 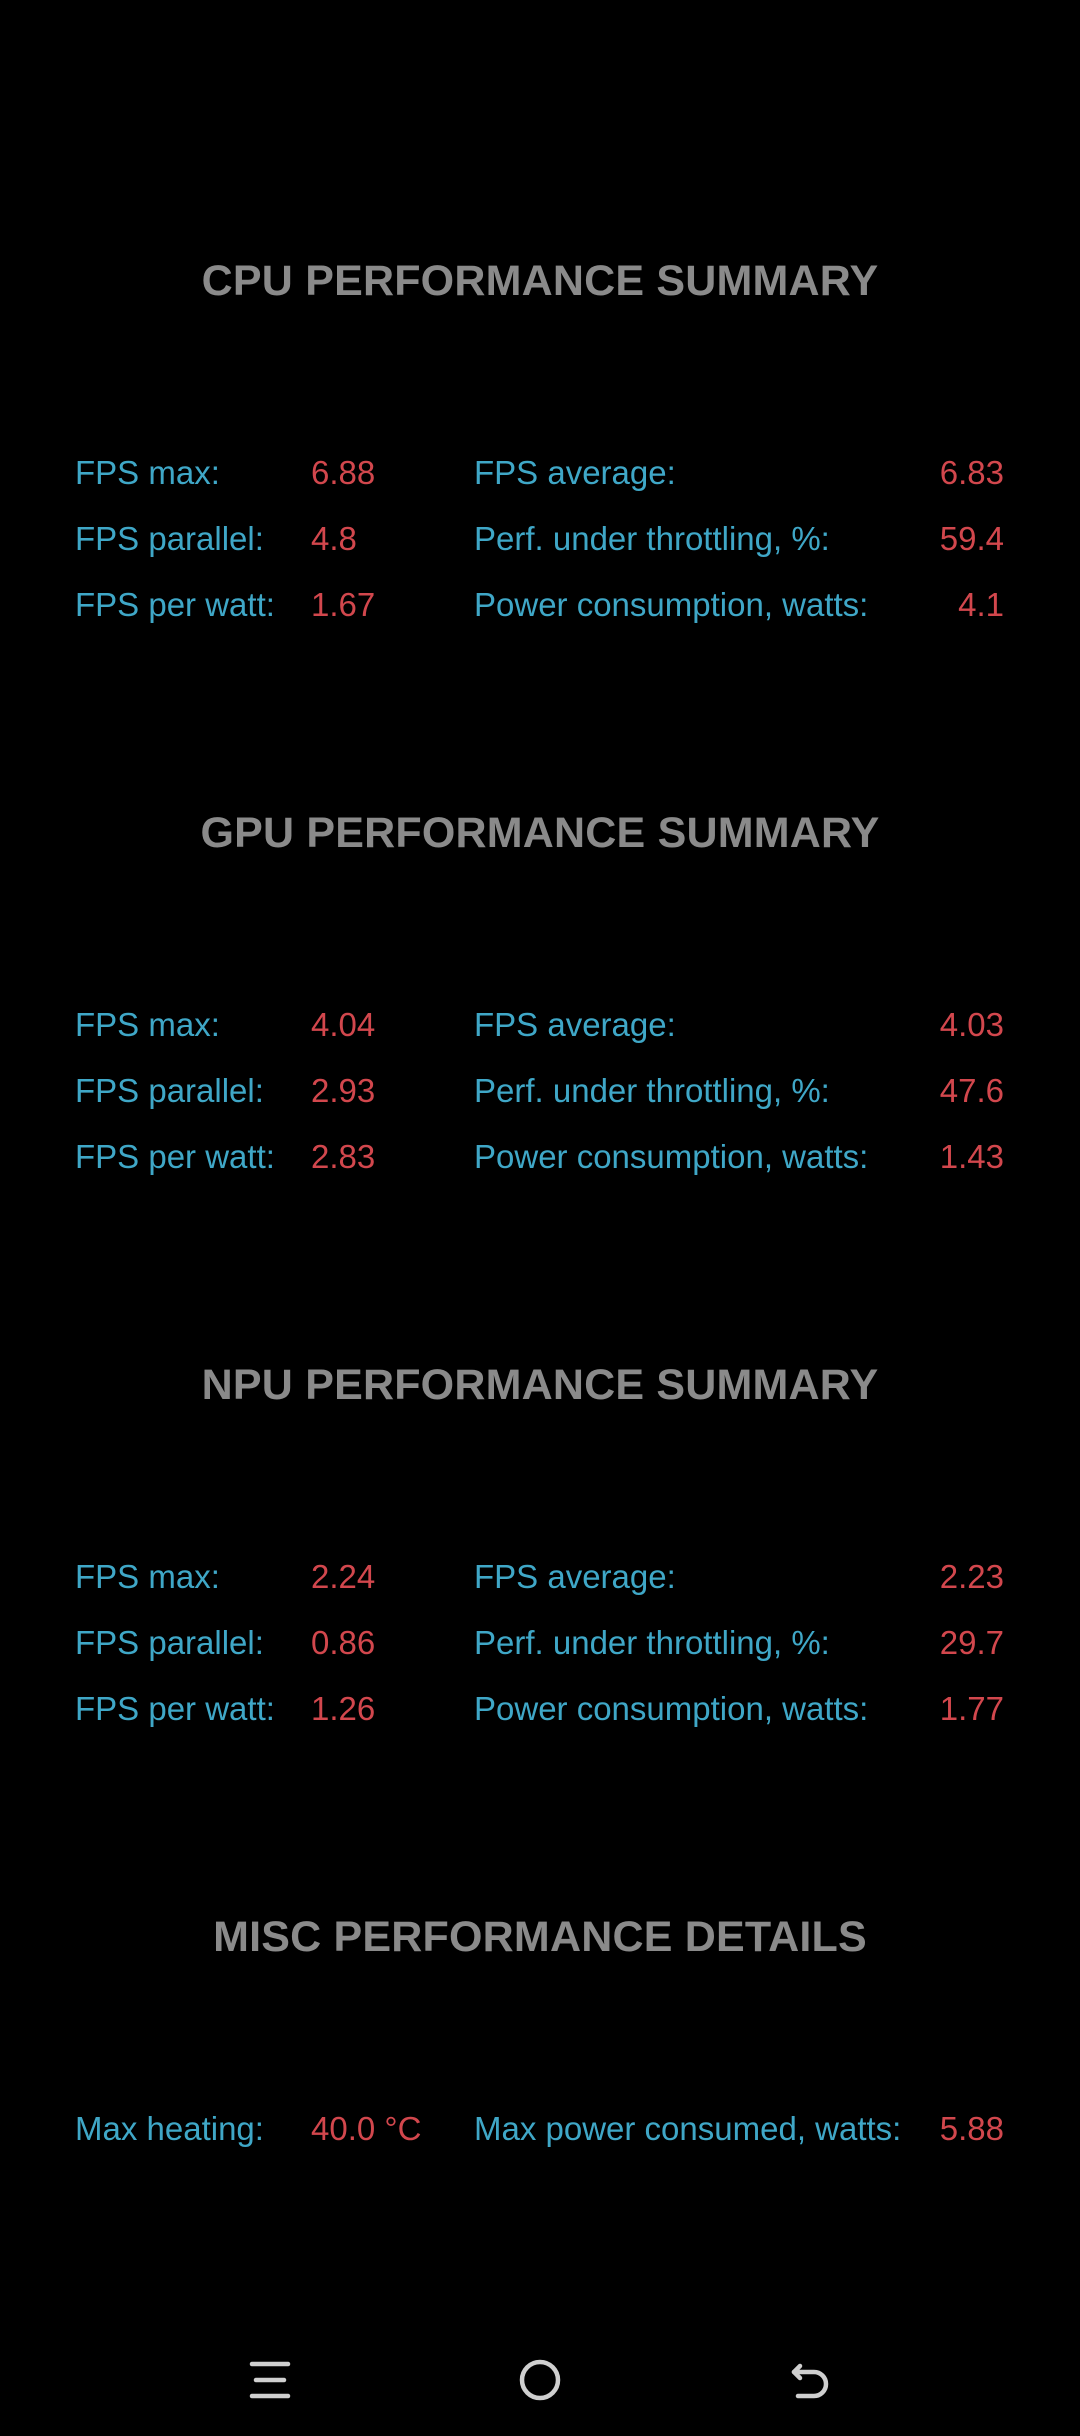 What do you see at coordinates (540, 1937) in the screenshot?
I see `section-title-misc: MISC PERFORMANCE DETAILS` at bounding box center [540, 1937].